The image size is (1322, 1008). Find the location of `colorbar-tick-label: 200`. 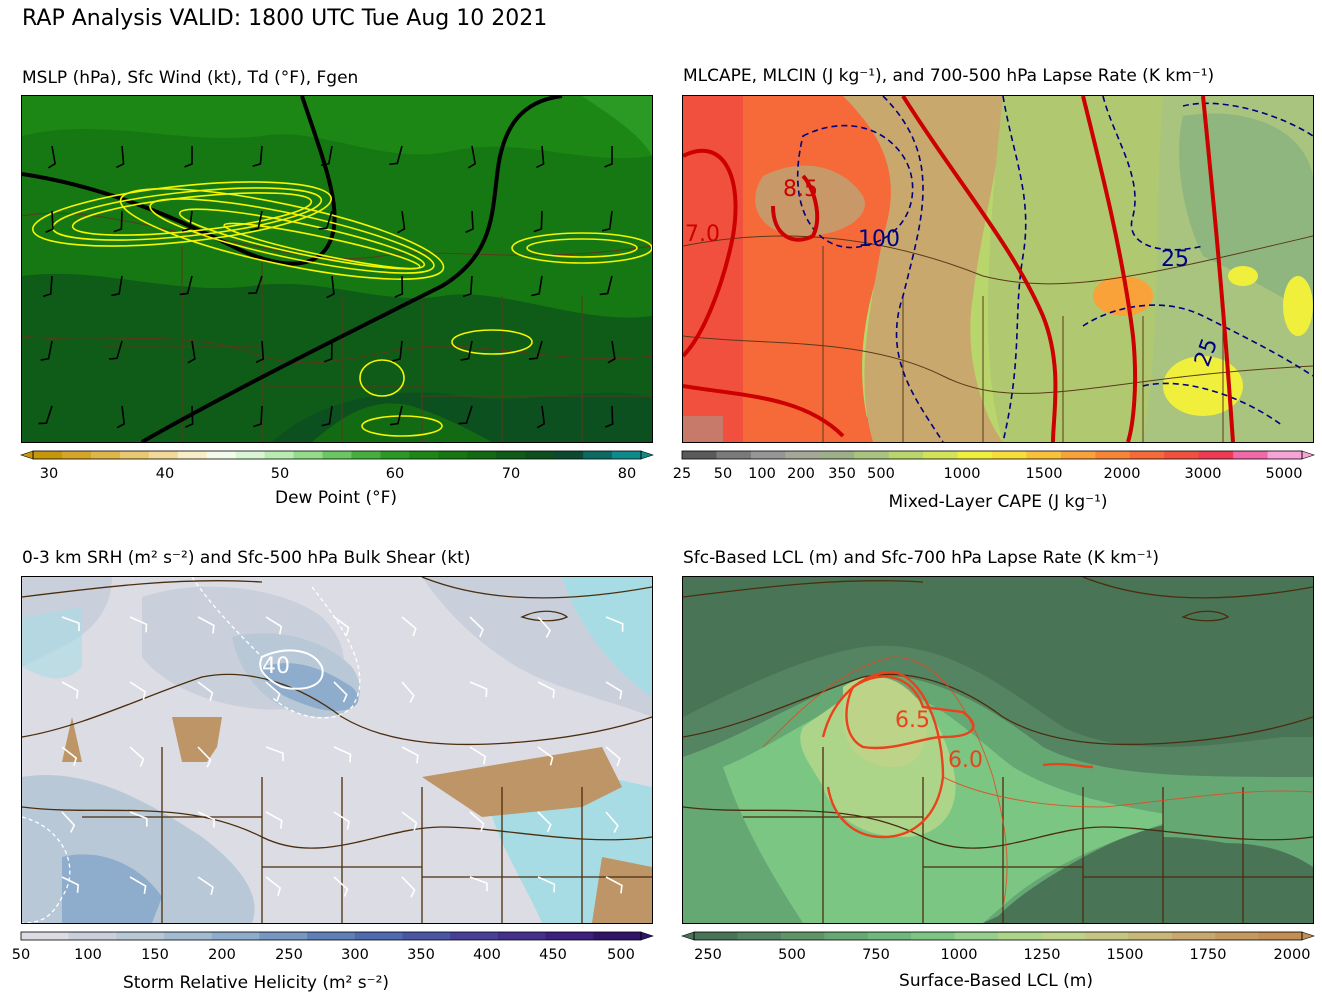

colorbar-tick-label: 200 is located at coordinates (222, 955).